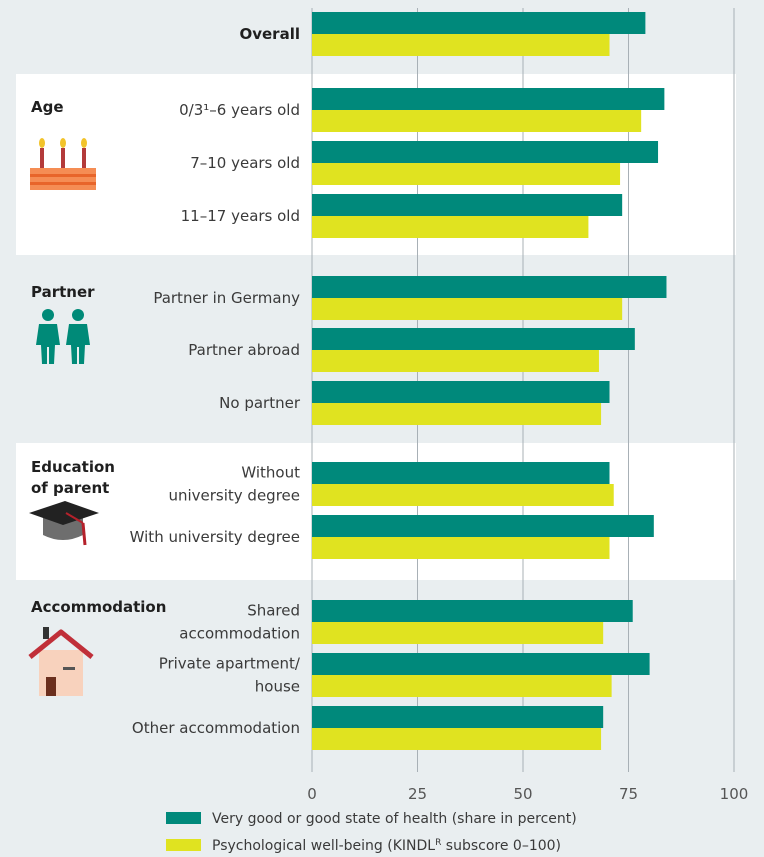 The width and height of the screenshot is (764, 857). Describe the element at coordinates (63, 292) in the screenshot. I see `group-label: Partner` at that location.